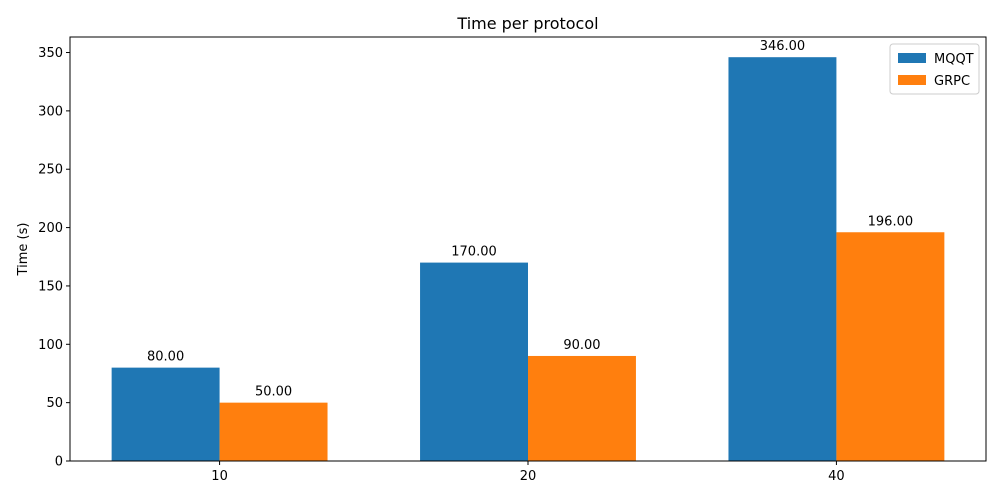 The height and width of the screenshot is (500, 1000). What do you see at coordinates (54, 403) in the screenshot?
I see `y-tick-label: 50` at bounding box center [54, 403].